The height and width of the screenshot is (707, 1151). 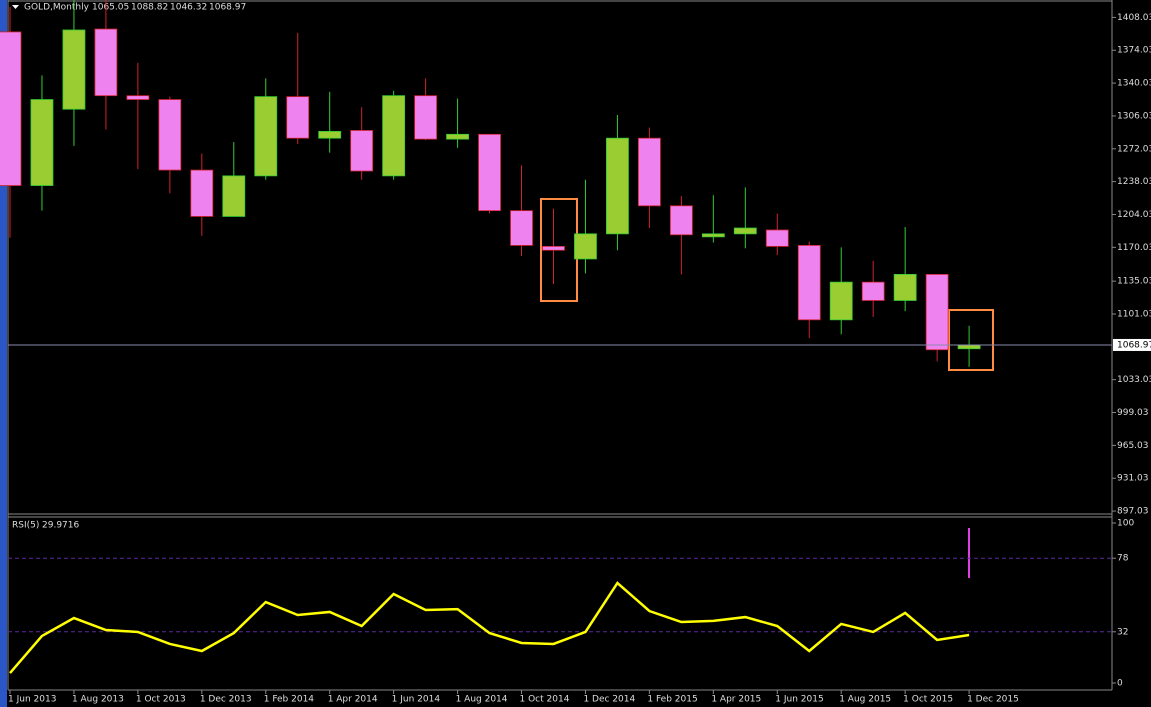 I want to click on y-tick-label: 100, so click(x=1125, y=524).